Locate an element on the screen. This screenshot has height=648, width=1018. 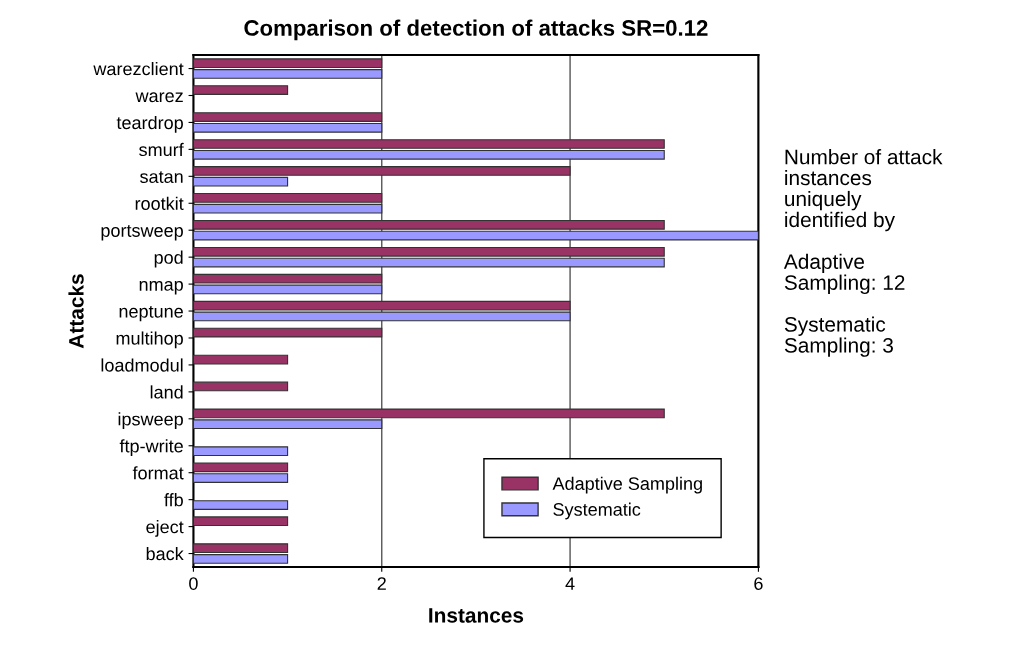
legend-label: Systematic is located at coordinates (597, 511).